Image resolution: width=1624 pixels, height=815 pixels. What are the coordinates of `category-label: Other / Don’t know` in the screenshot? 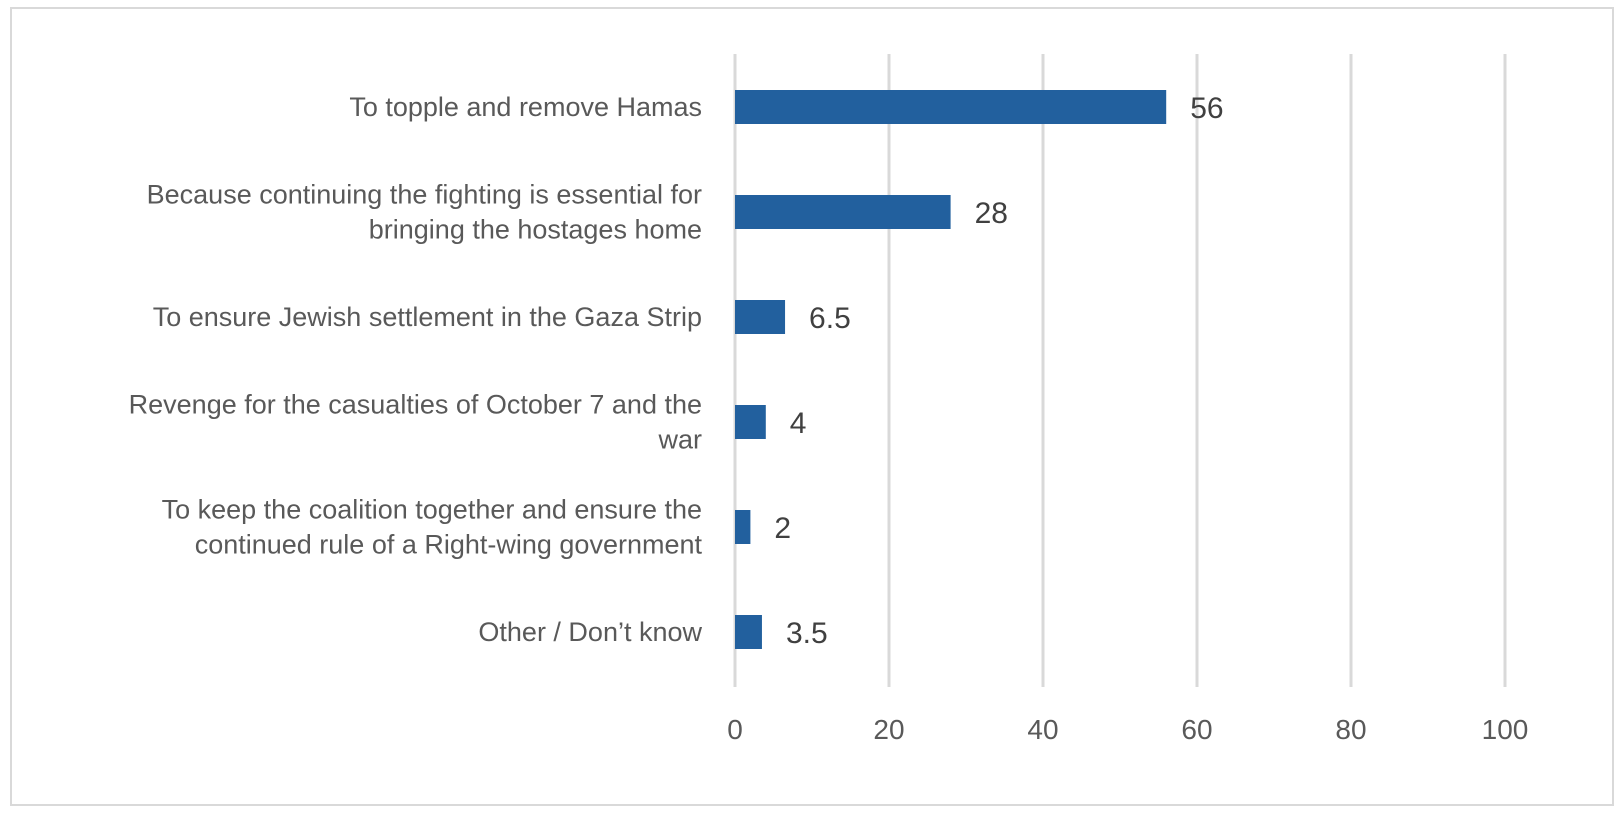 It's located at (590, 632).